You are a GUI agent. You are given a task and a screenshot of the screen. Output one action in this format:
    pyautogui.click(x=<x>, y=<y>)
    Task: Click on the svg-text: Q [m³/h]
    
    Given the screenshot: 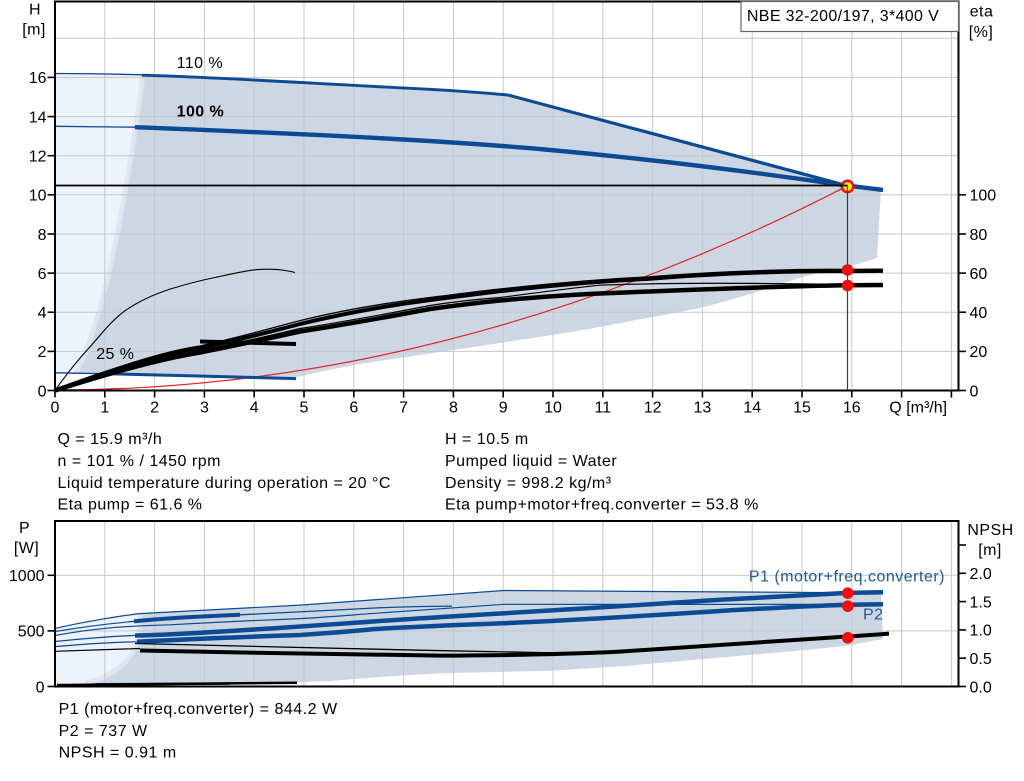 What is the action you would take?
    pyautogui.click(x=918, y=408)
    